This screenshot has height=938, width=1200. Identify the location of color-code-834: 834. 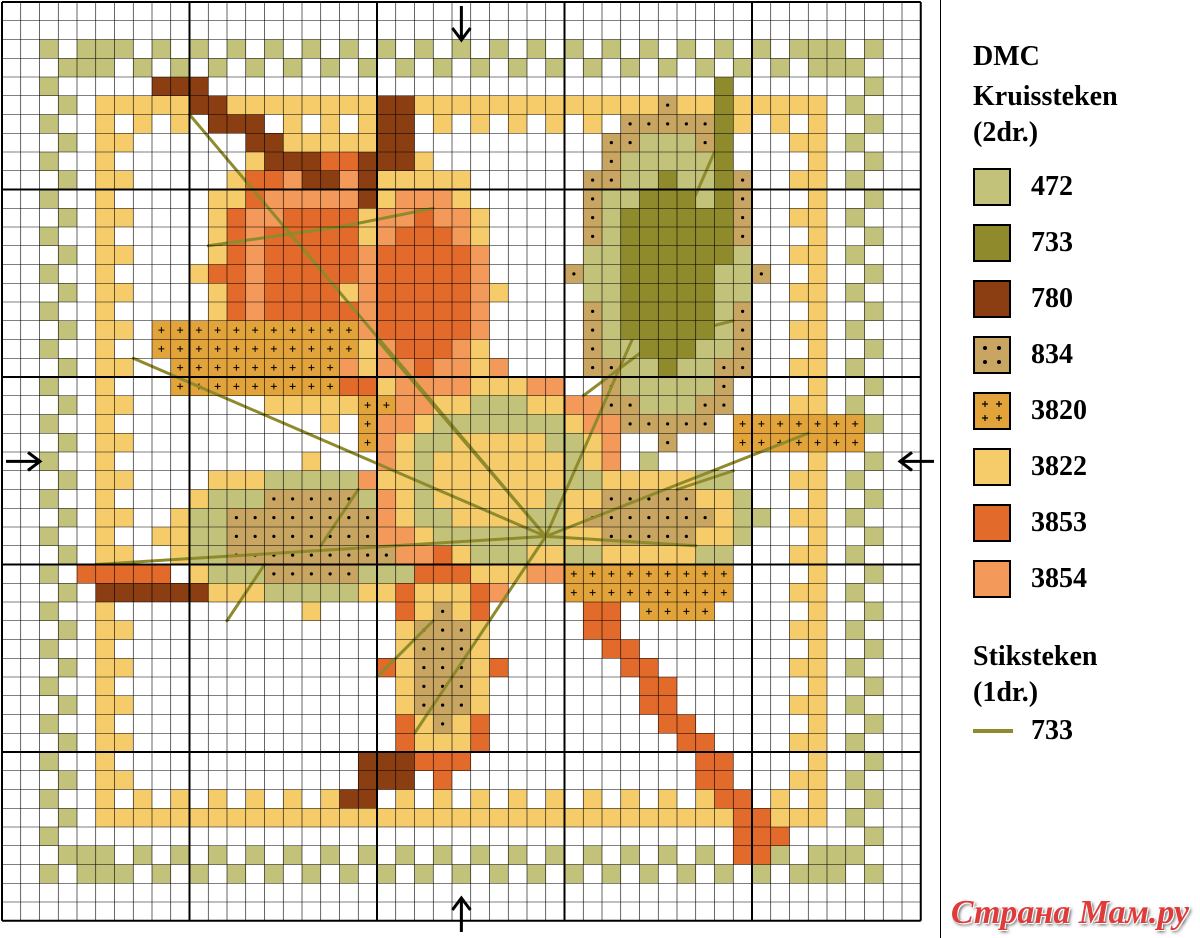
(1052, 354).